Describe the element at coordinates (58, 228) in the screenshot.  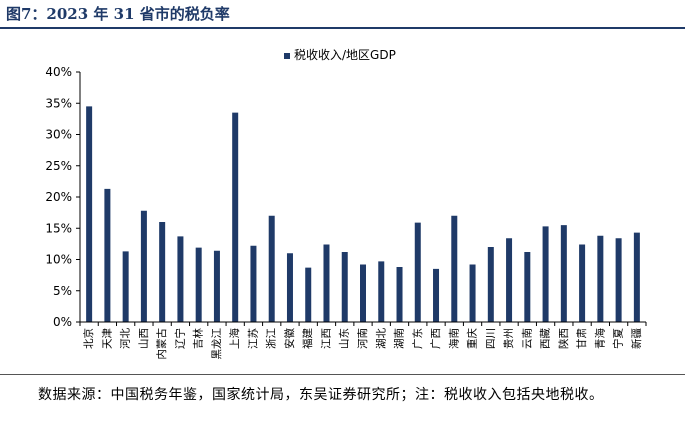
I see `y-tick-label: 15%` at that location.